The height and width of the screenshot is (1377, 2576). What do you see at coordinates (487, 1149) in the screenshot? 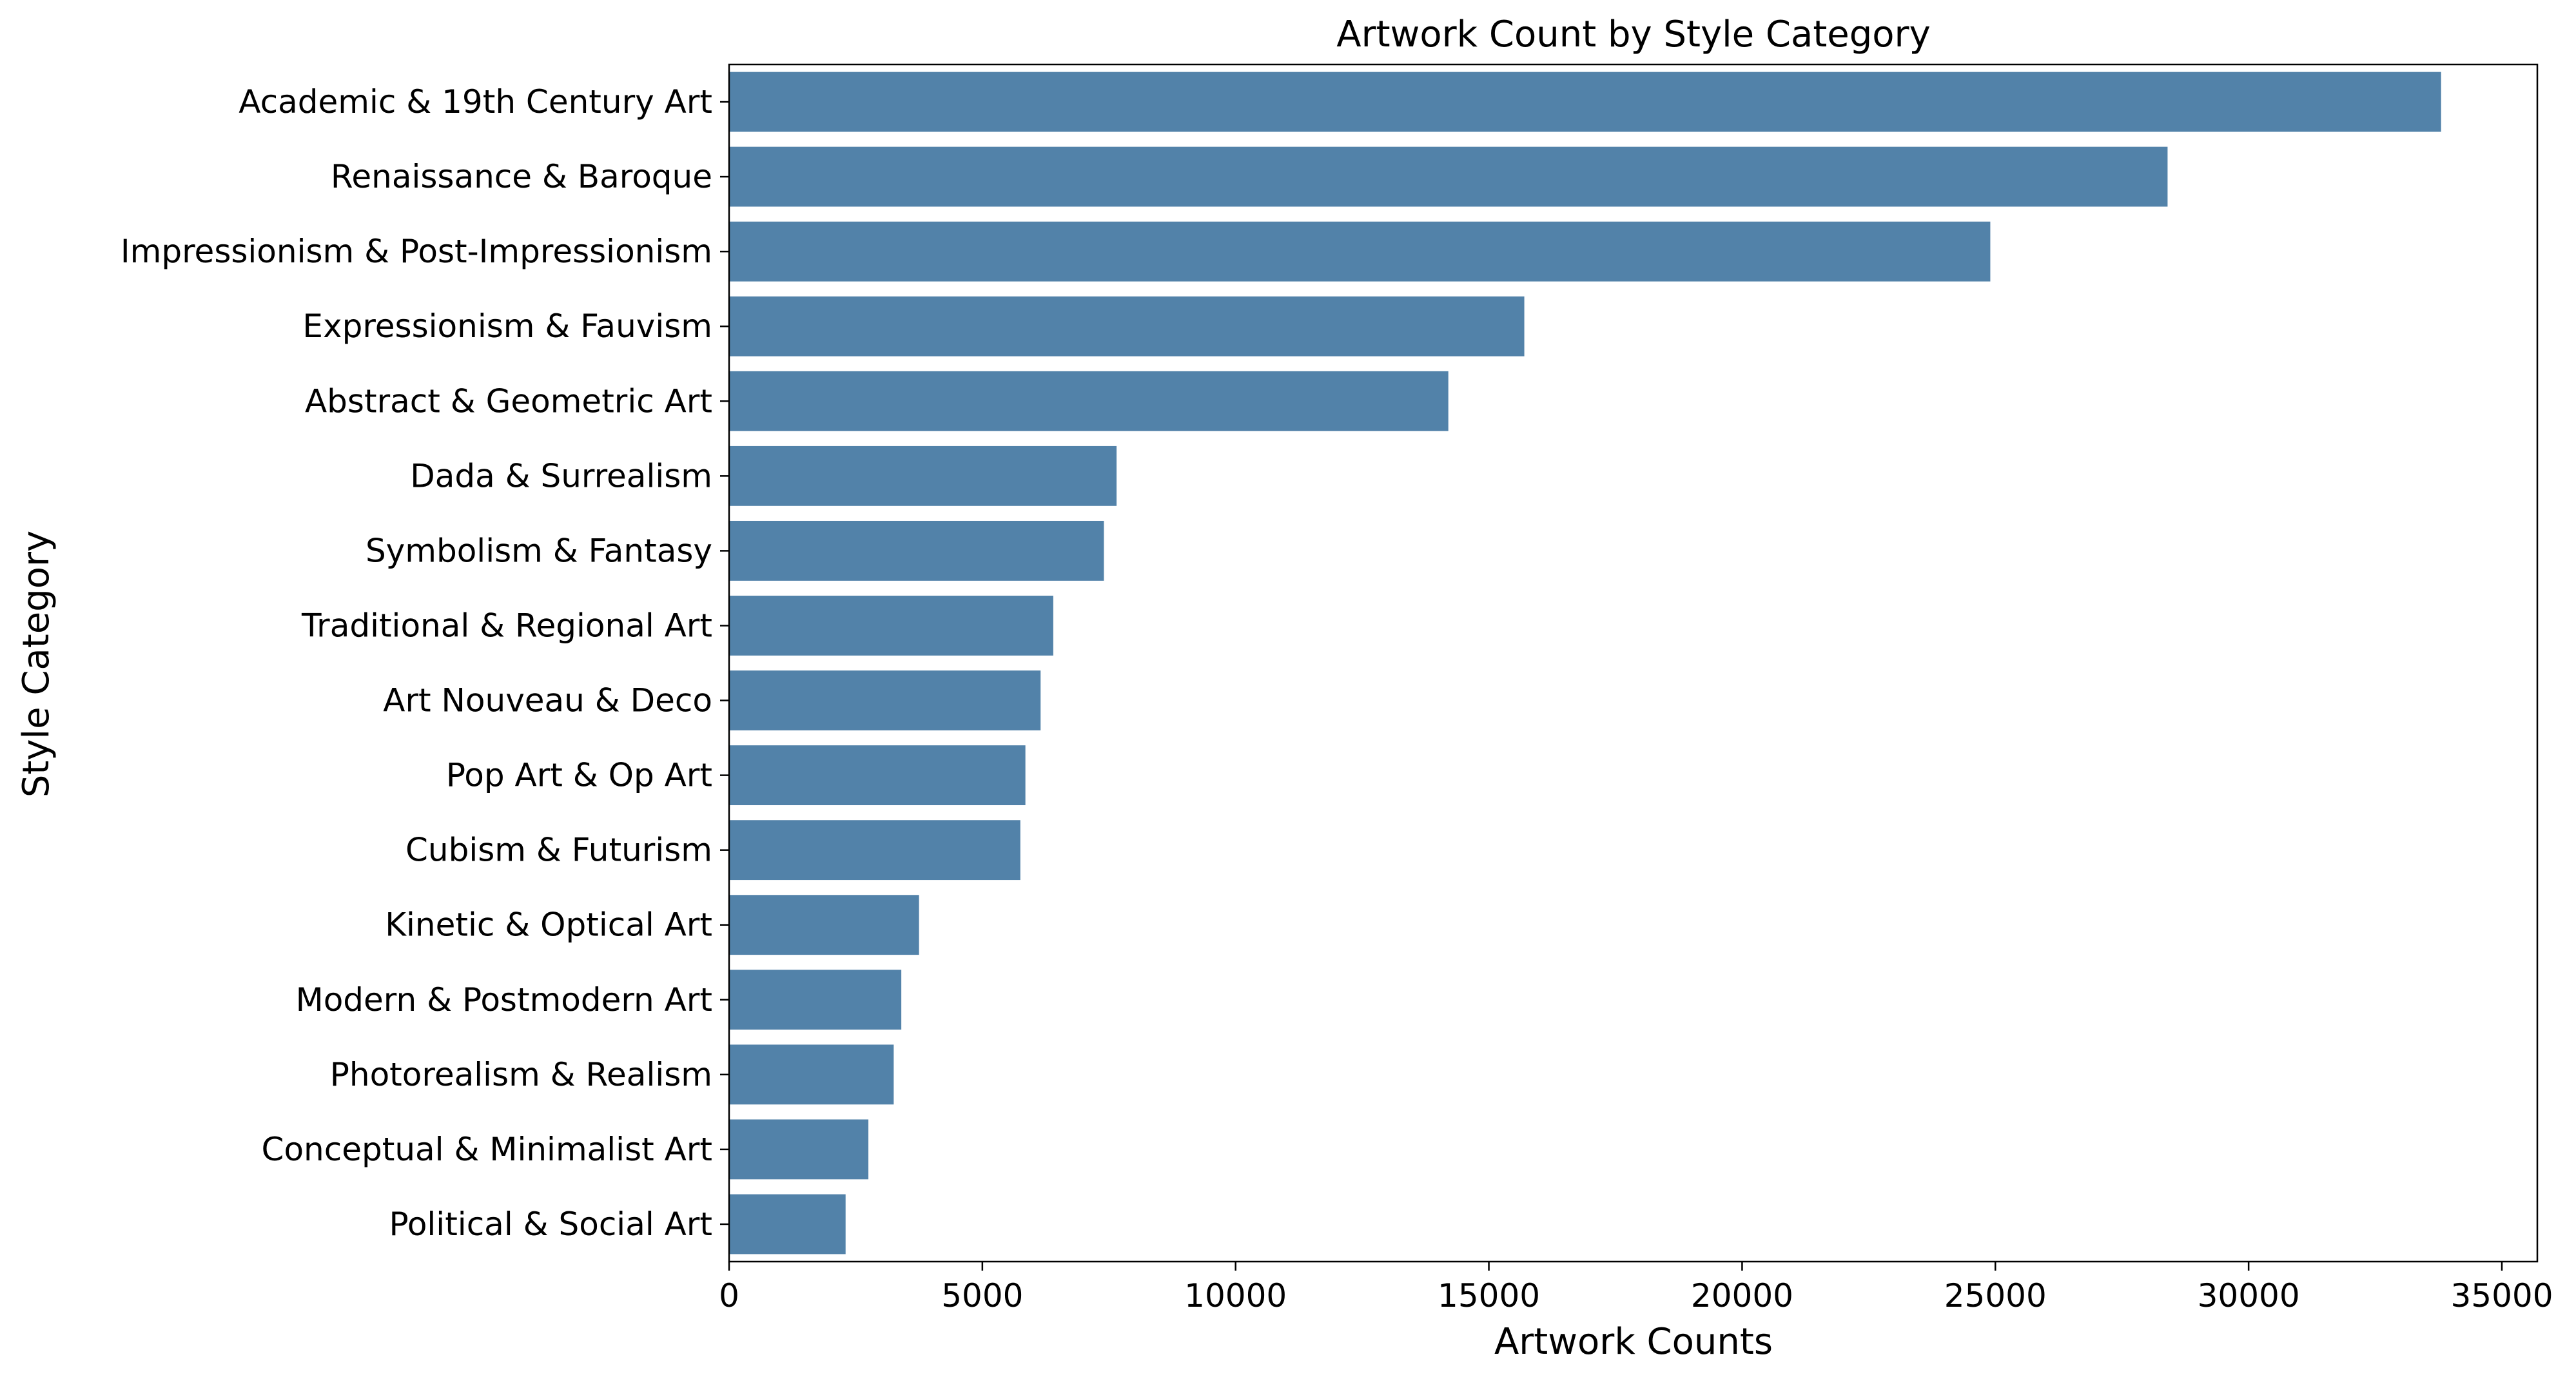
I see `y-tick-label: Conceptual & Minimalist Art` at bounding box center [487, 1149].